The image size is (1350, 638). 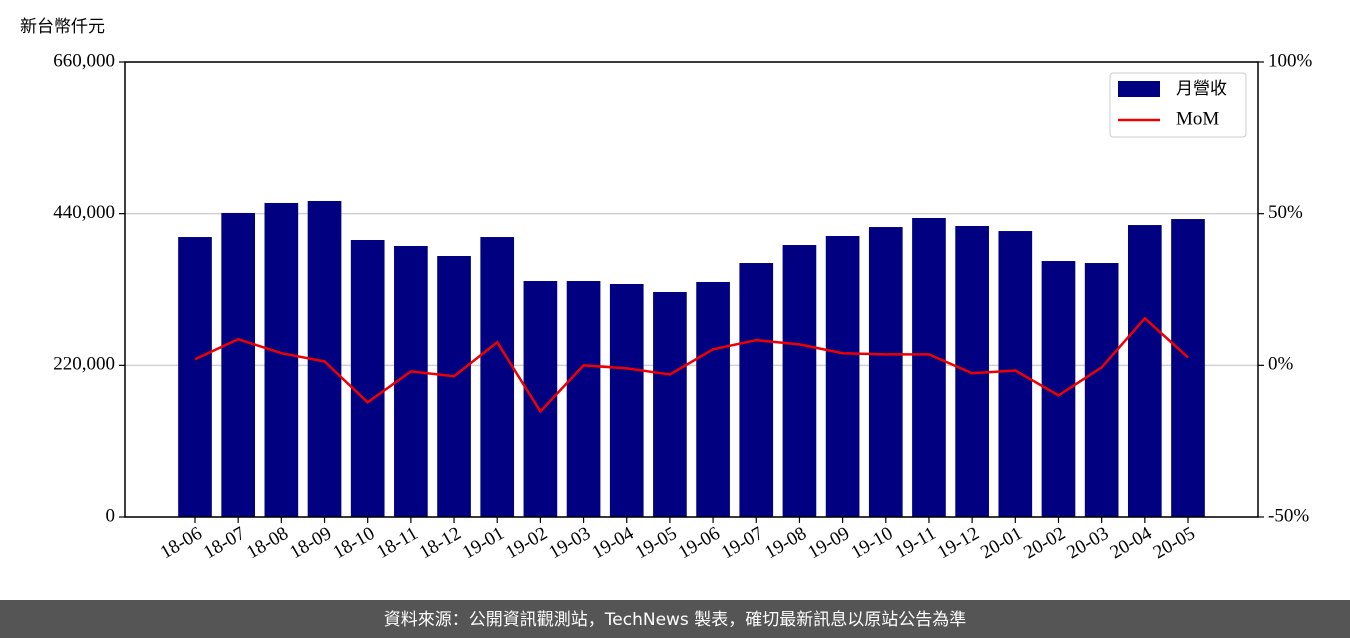 What do you see at coordinates (1001, 543) in the screenshot?
I see `x-tick-label: 20-01` at bounding box center [1001, 543].